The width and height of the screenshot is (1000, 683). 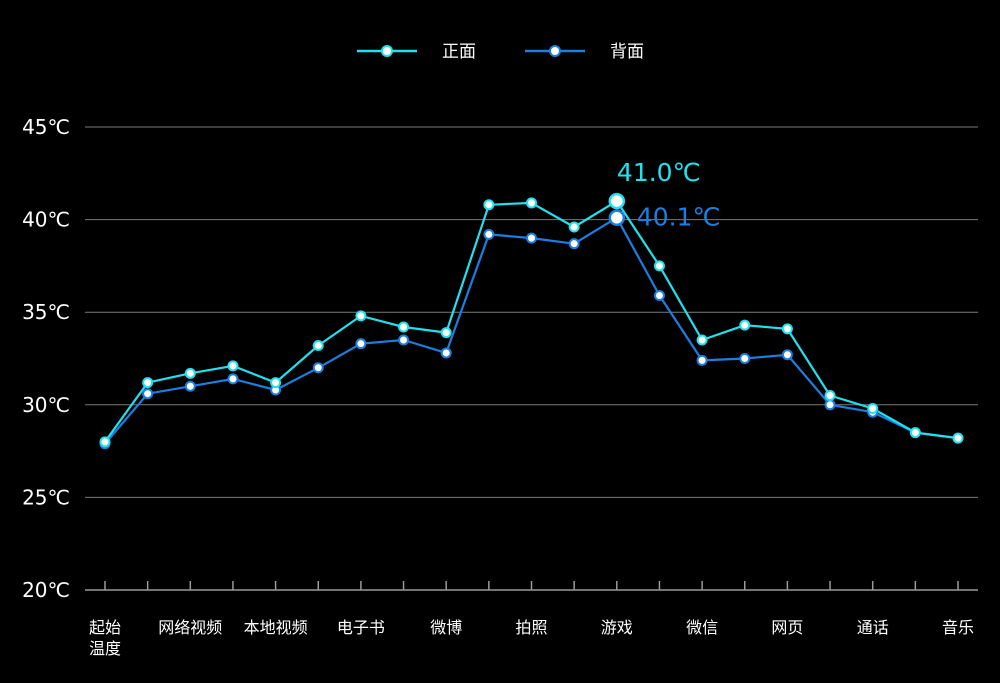 What do you see at coordinates (46, 127) in the screenshot?
I see `y-tick-label: 45℃` at bounding box center [46, 127].